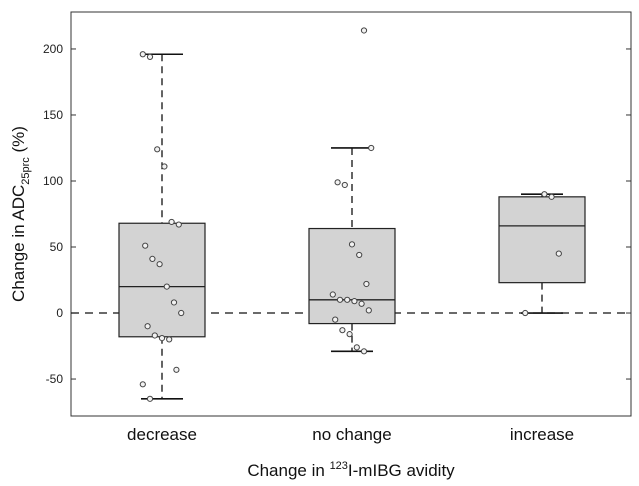 The height and width of the screenshot is (486, 639). Describe the element at coordinates (57, 247) in the screenshot. I see `y-tick-label-2: 50` at that location.